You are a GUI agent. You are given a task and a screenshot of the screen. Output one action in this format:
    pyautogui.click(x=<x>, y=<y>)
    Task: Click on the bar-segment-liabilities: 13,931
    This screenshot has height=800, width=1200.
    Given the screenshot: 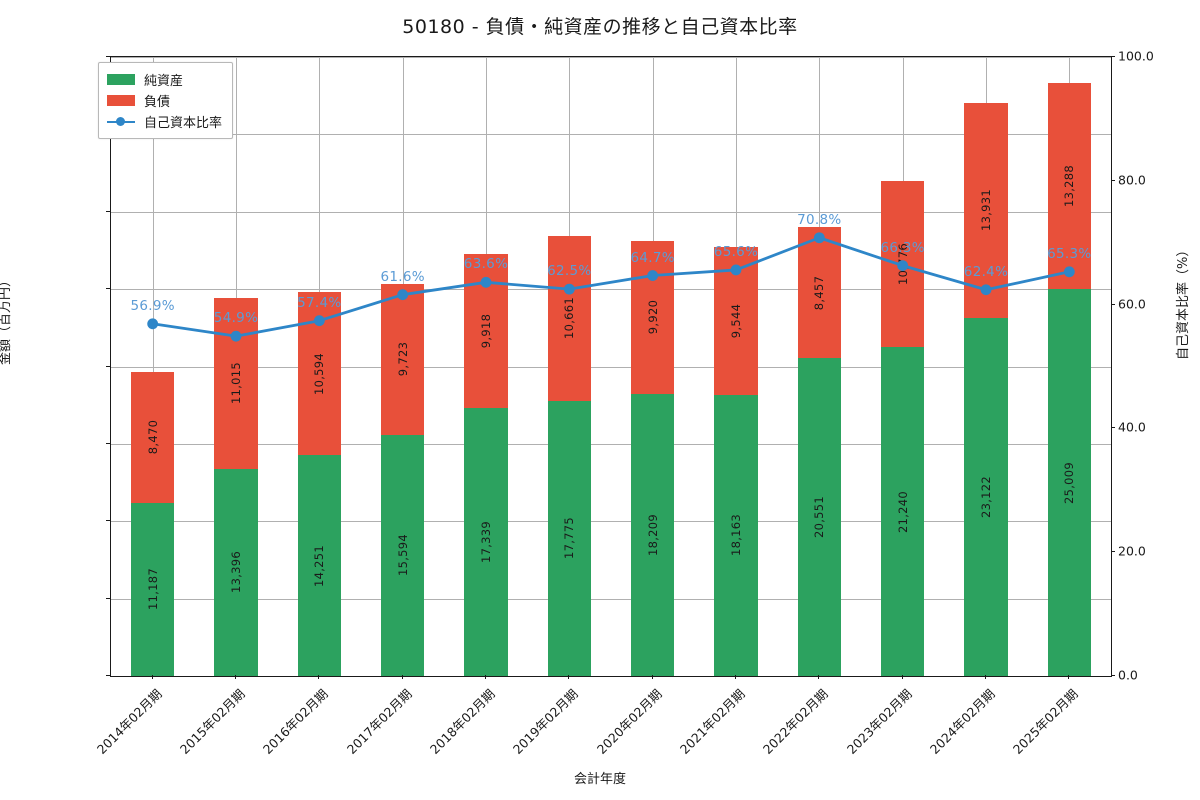 What is the action you would take?
    pyautogui.click(x=986, y=210)
    